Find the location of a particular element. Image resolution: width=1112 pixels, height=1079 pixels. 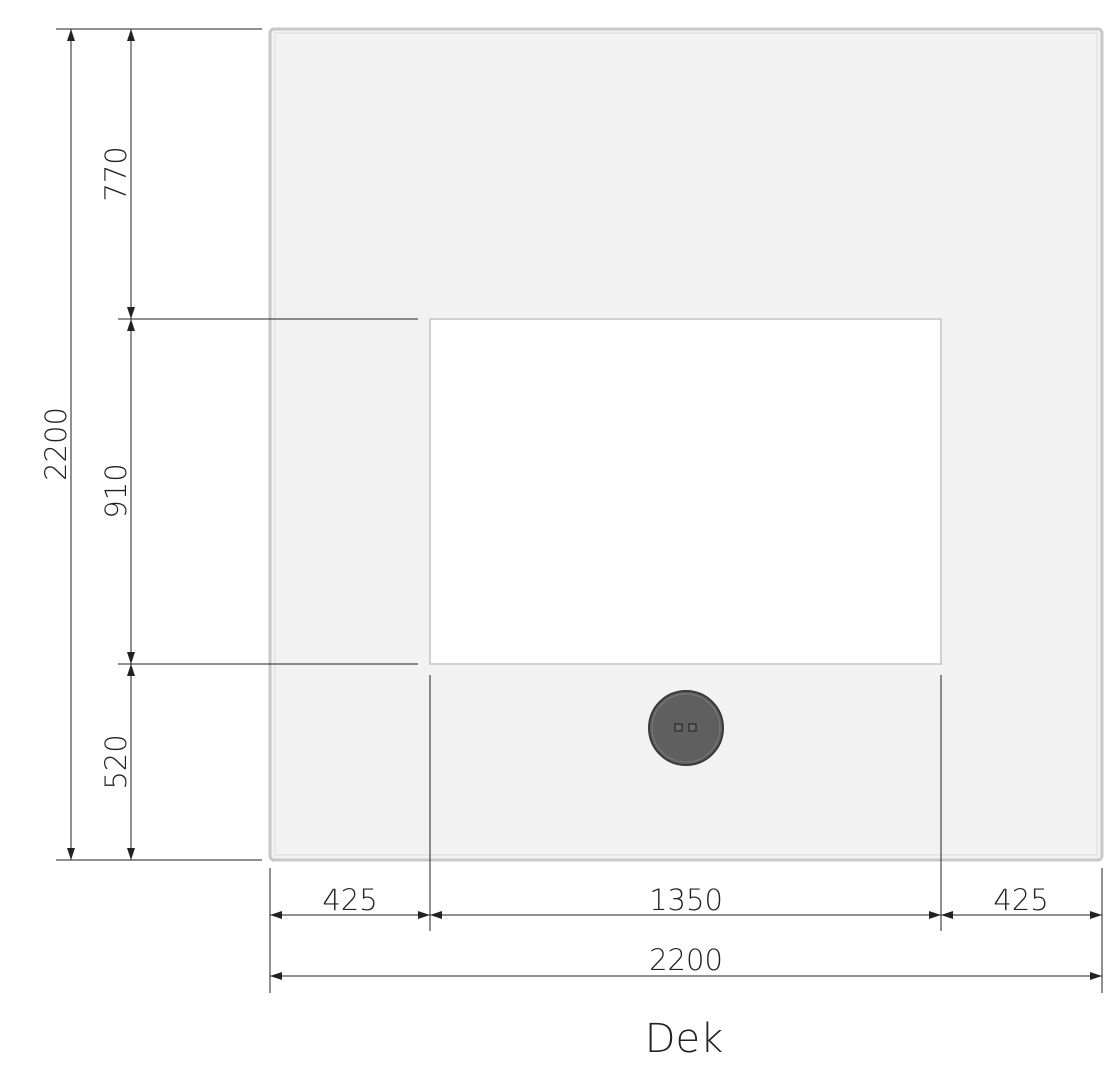

knob-slot-right is located at coordinates (692, 727).